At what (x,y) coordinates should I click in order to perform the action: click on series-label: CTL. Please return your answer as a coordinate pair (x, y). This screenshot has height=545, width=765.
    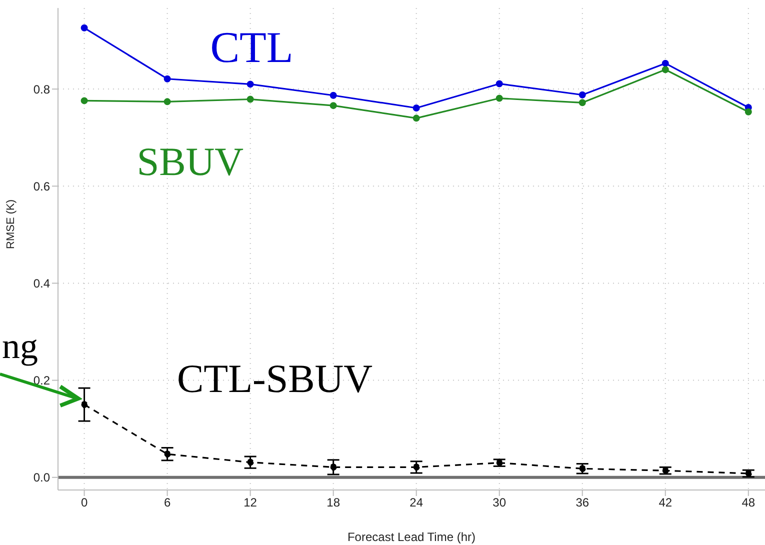
    Looking at the image, I should click on (252, 47).